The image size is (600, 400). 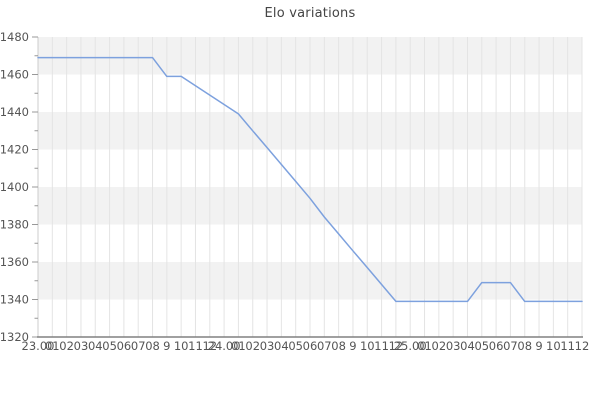 I want to click on y-axis-label: 1380, so click(x=14, y=225).